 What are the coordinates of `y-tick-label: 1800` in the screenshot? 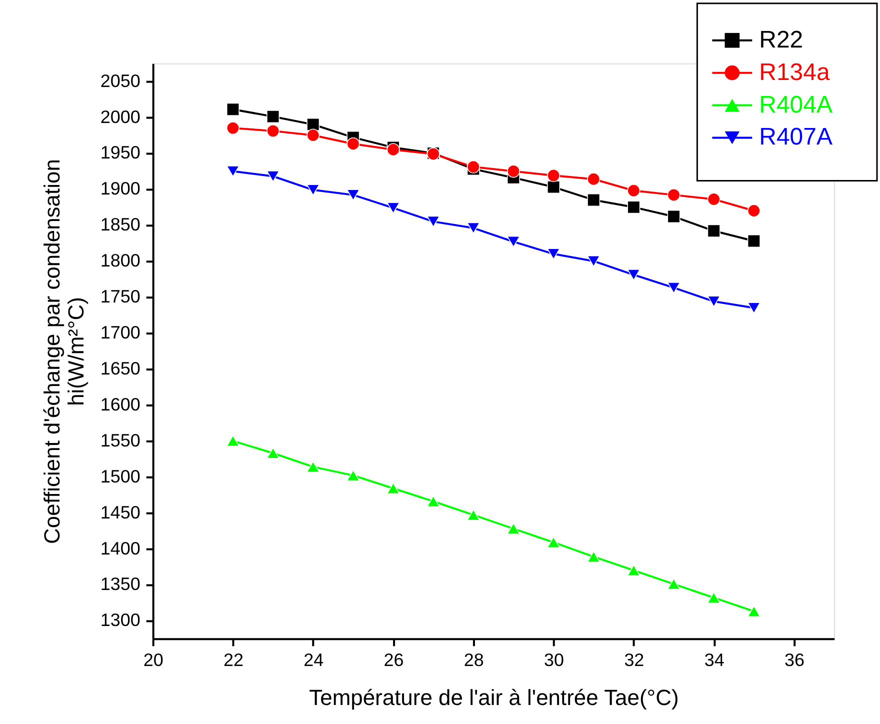 It's located at (120, 260).